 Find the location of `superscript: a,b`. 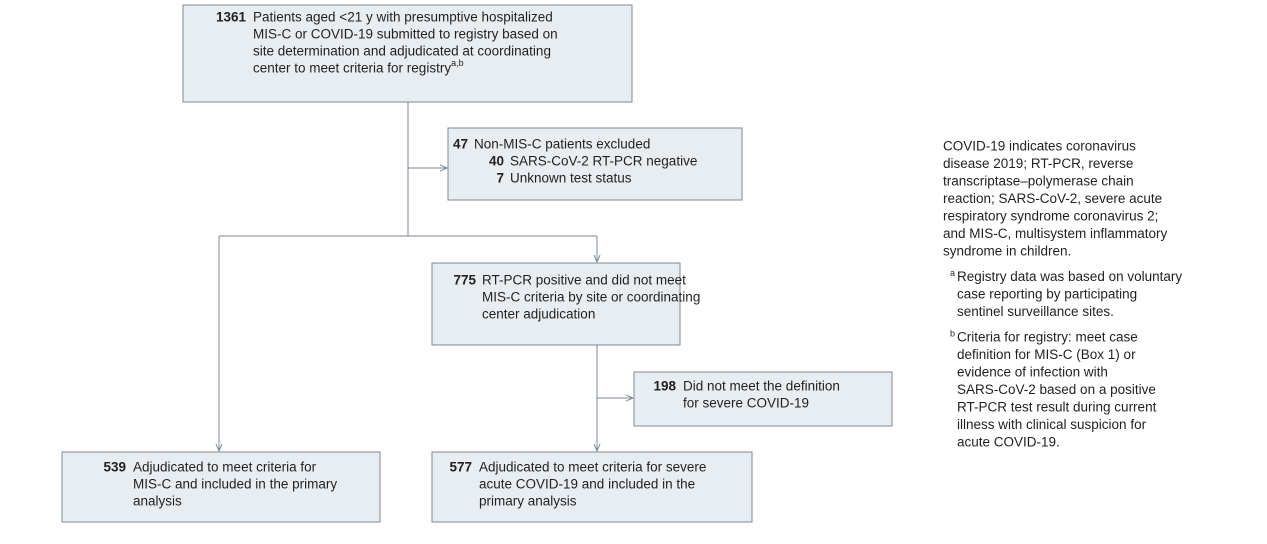

superscript: a,b is located at coordinates (457, 63).